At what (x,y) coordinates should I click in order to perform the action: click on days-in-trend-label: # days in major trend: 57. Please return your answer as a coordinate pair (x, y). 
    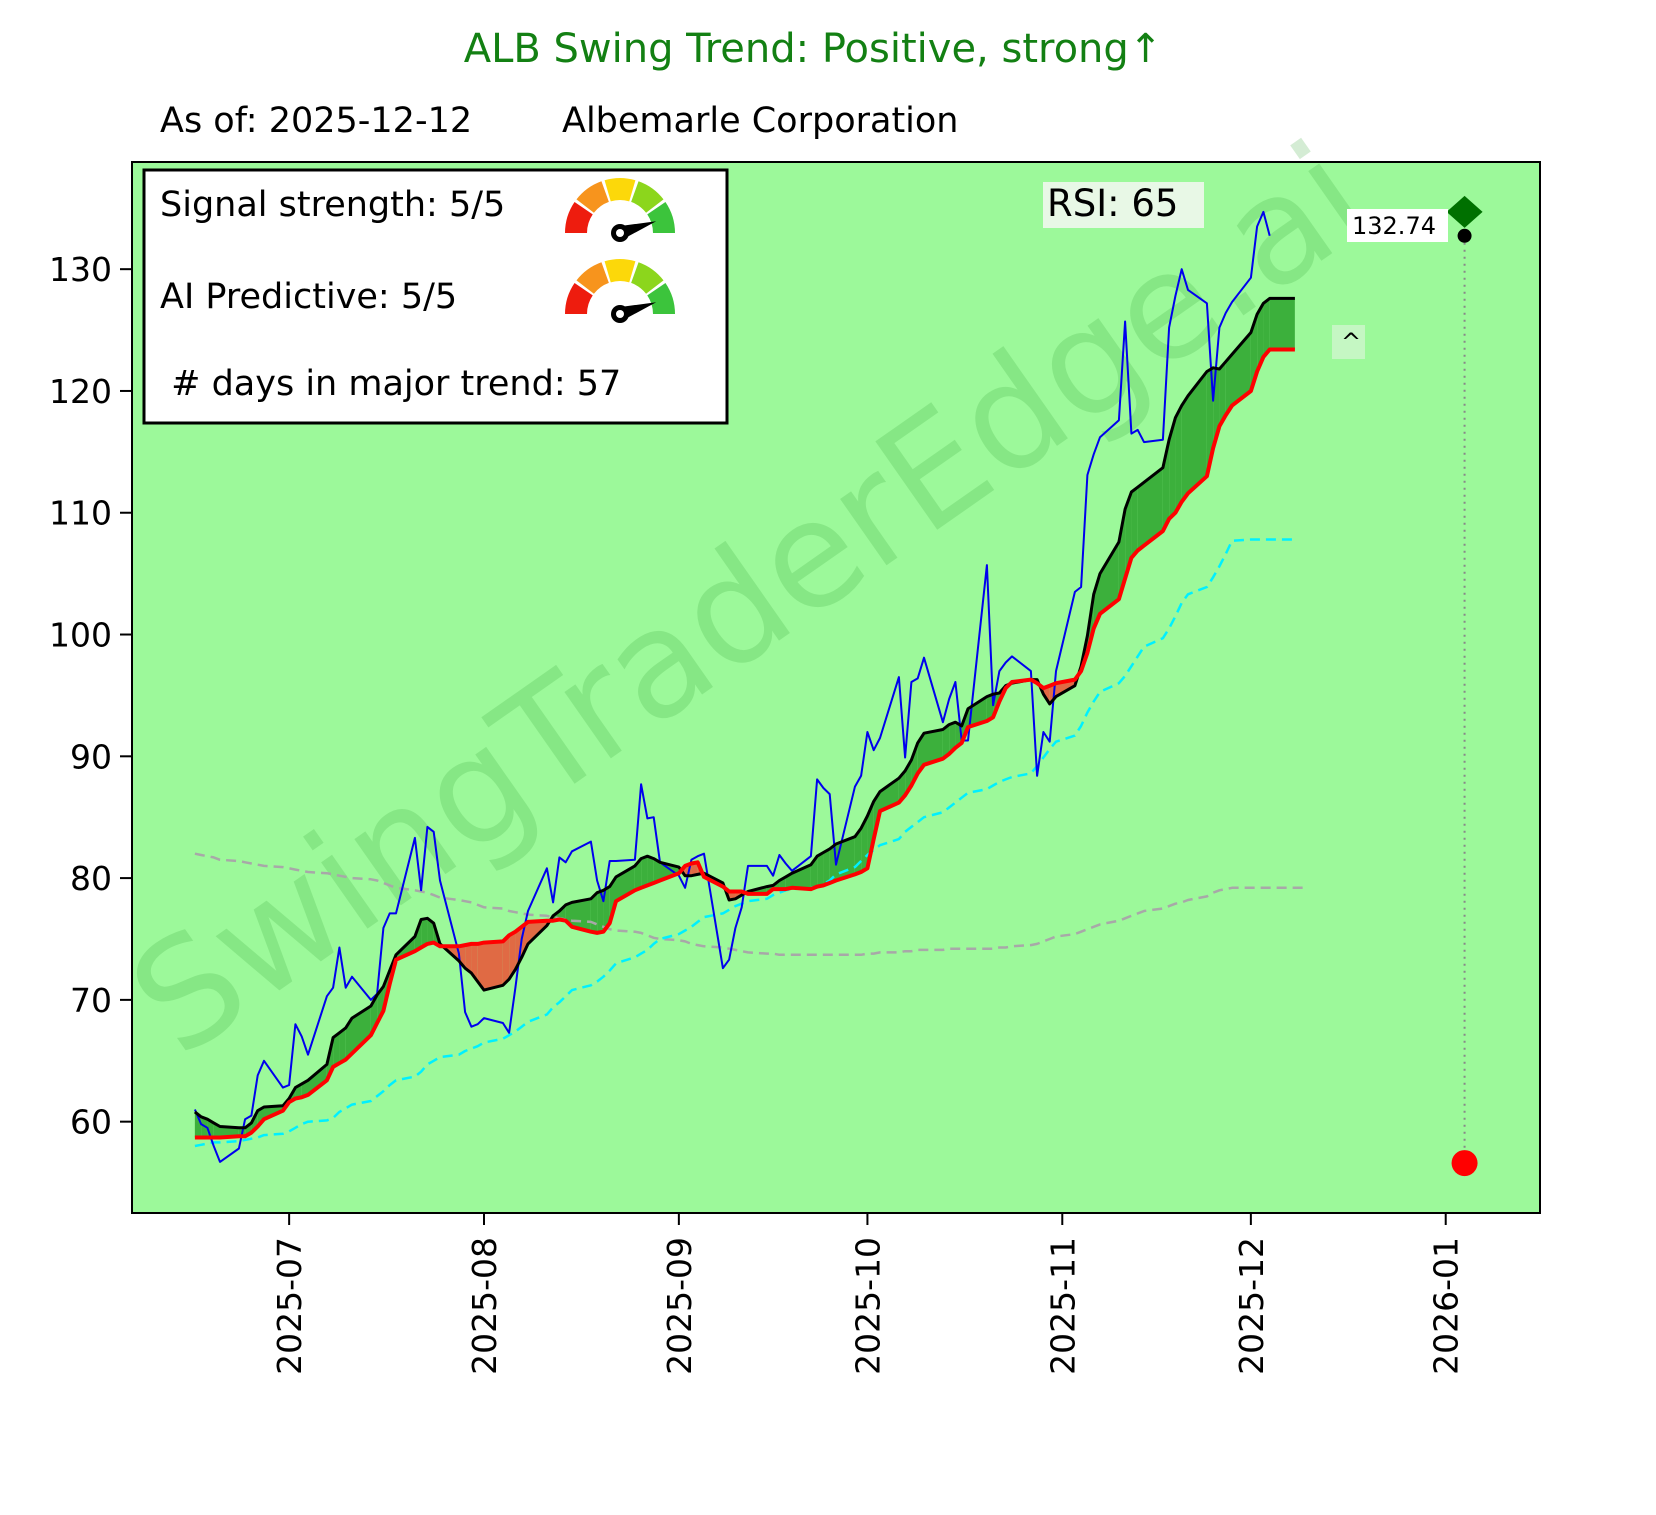
    Looking at the image, I should click on (390, 384).